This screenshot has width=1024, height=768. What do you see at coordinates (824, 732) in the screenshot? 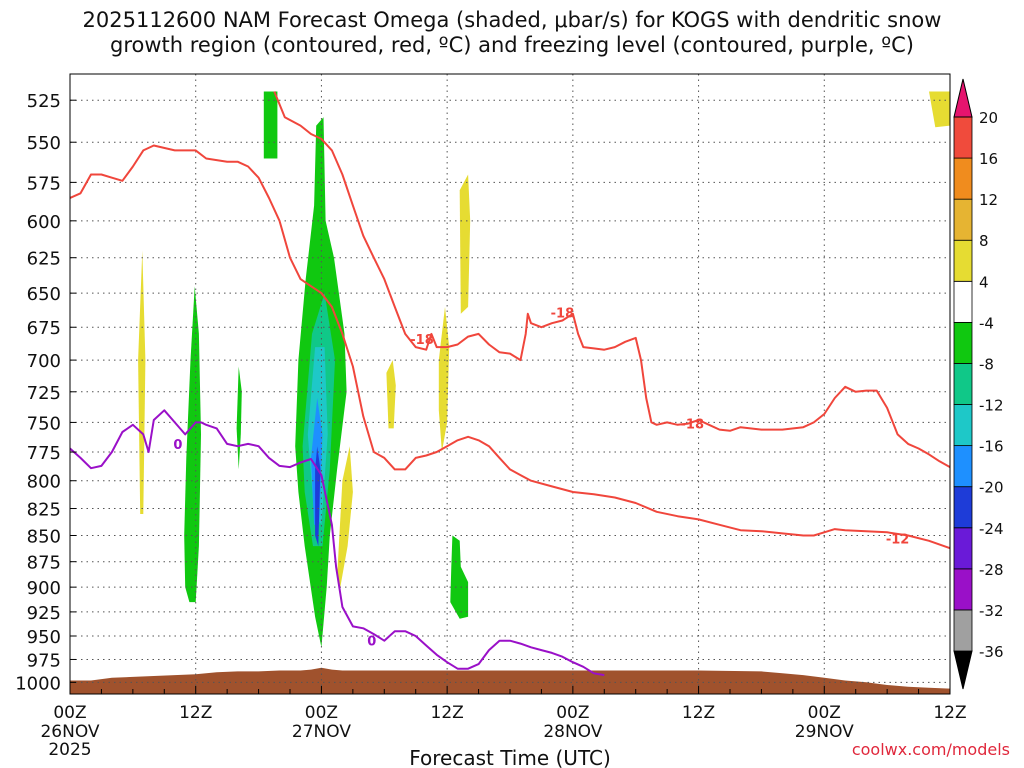
I see `x-tick-date-label: 29NOV` at bounding box center [824, 732].